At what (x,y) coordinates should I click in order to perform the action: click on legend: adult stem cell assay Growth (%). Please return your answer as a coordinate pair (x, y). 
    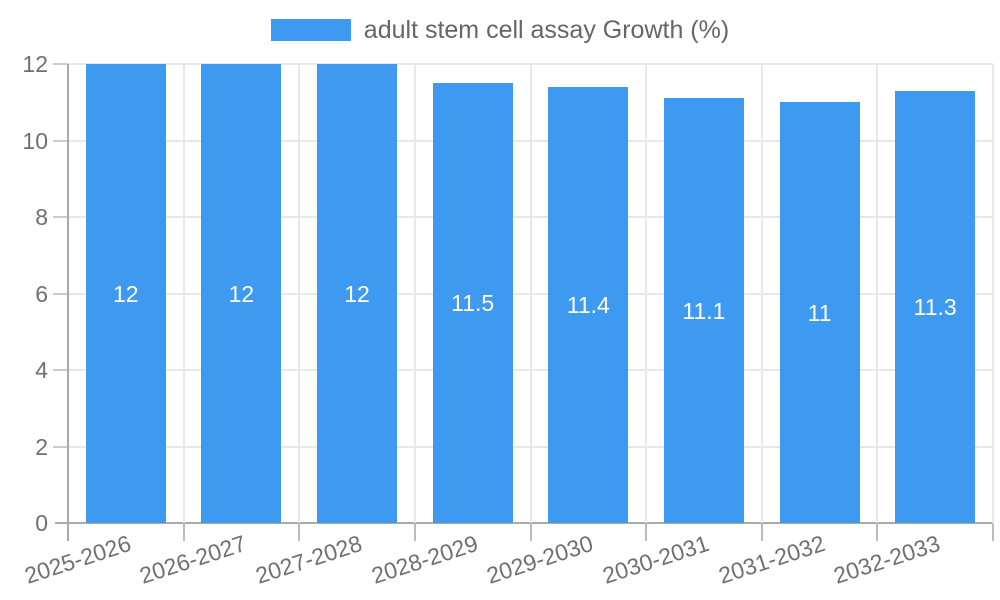
    Looking at the image, I should click on (500, 30).